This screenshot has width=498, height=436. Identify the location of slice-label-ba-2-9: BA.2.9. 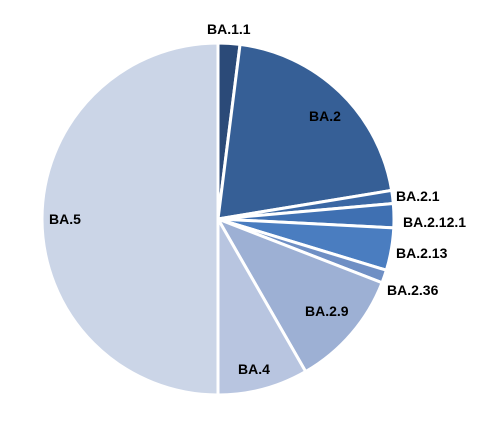
(327, 311).